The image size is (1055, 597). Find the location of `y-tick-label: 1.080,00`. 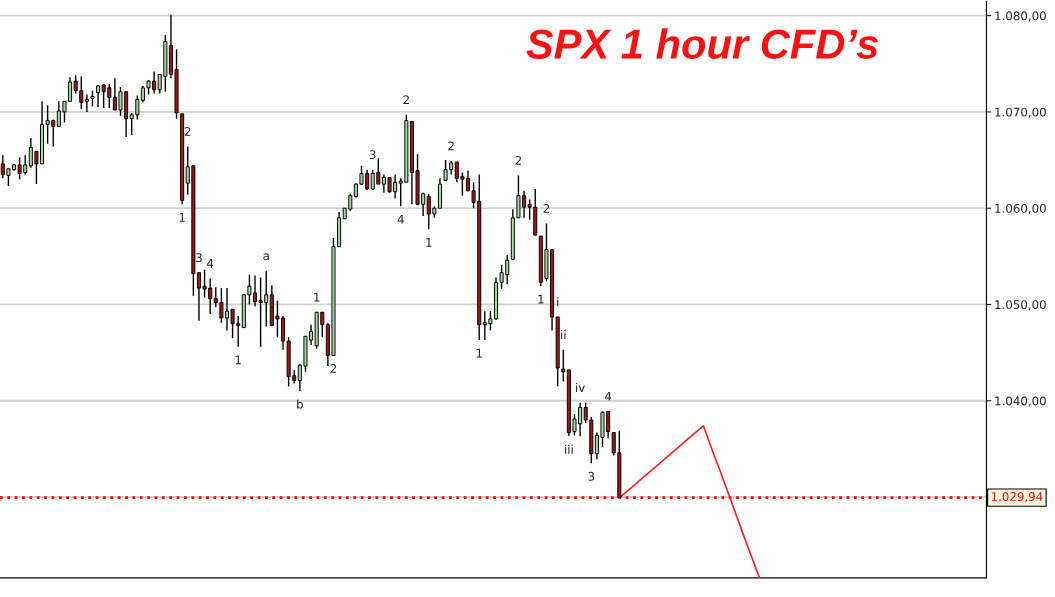

y-tick-label: 1.080,00 is located at coordinates (1020, 16).